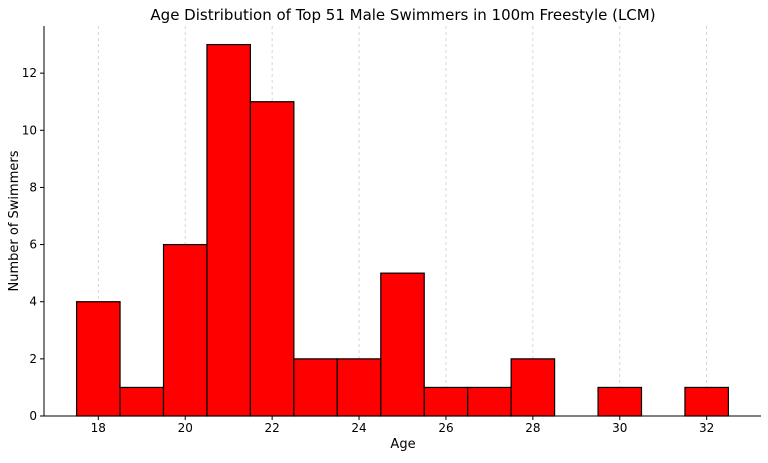 The width and height of the screenshot is (768, 463). What do you see at coordinates (358, 428) in the screenshot?
I see `x-tick-label: 24` at bounding box center [358, 428].